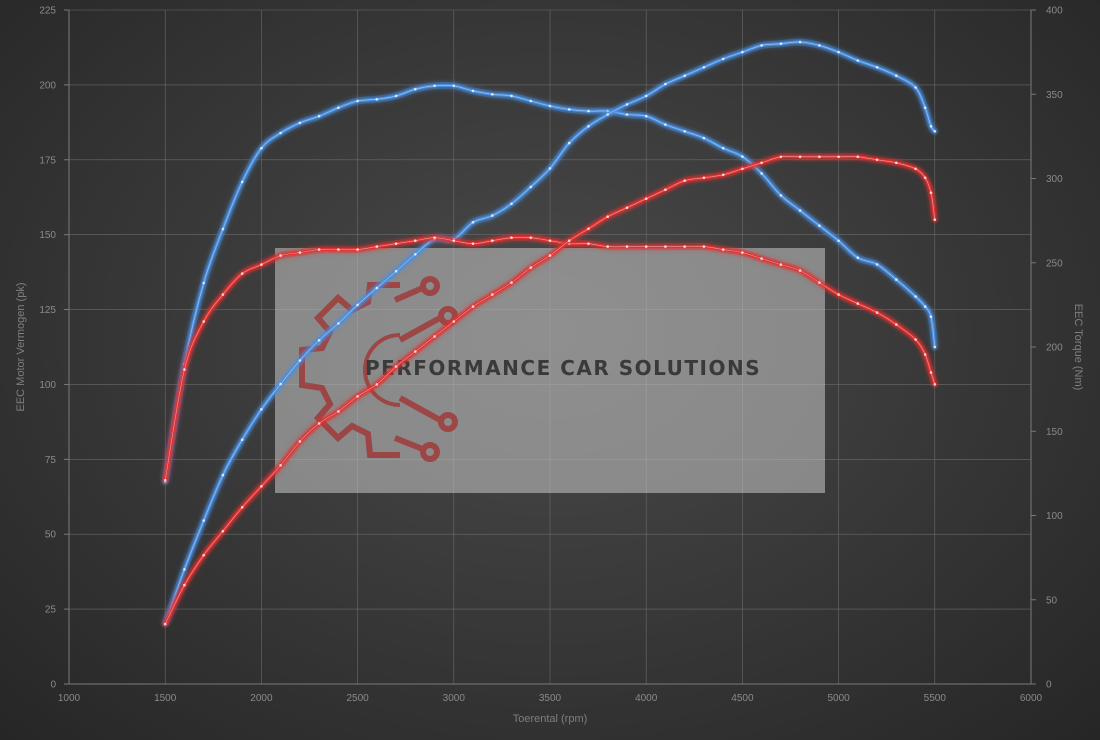 The height and width of the screenshot is (740, 1100). I want to click on y-right-tick-label: 150, so click(1054, 432).